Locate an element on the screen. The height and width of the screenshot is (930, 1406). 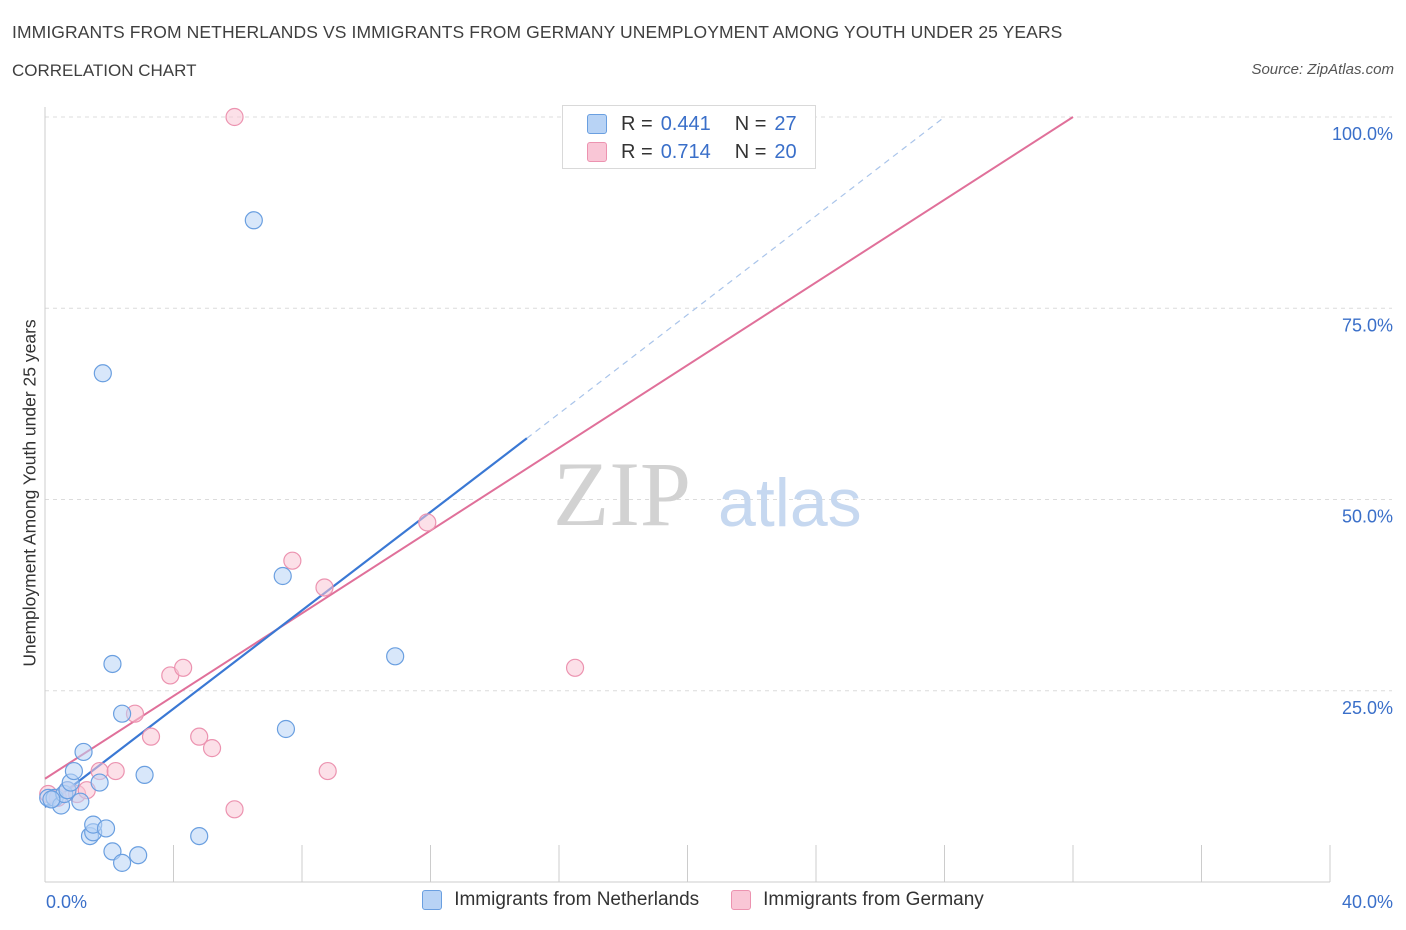
legend-row-germany: R = 0.714 N = 20 is located at coordinates (692, 152).